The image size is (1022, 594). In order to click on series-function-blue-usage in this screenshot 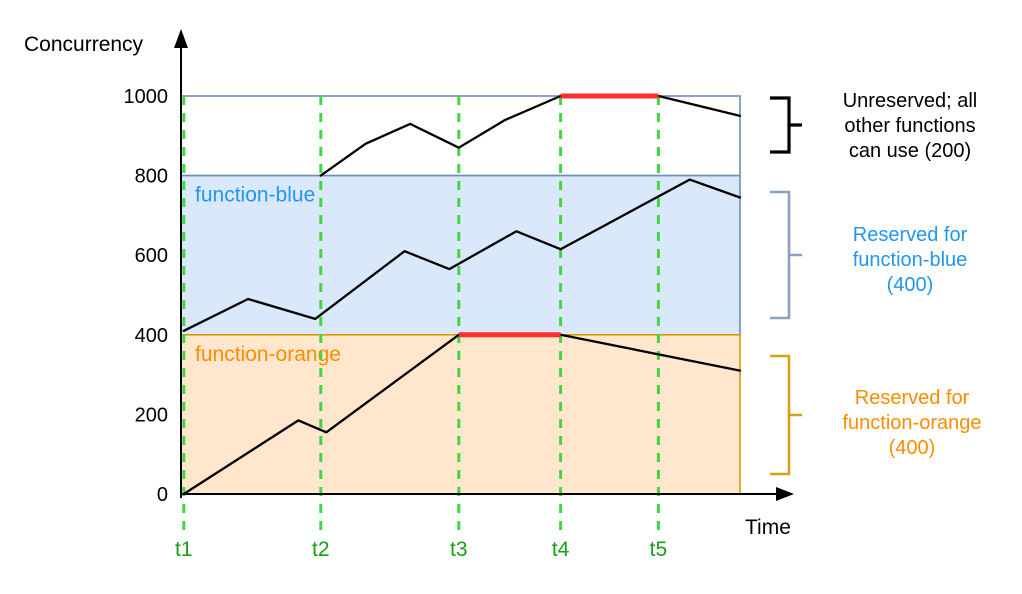, I will do `click(462, 255)`.